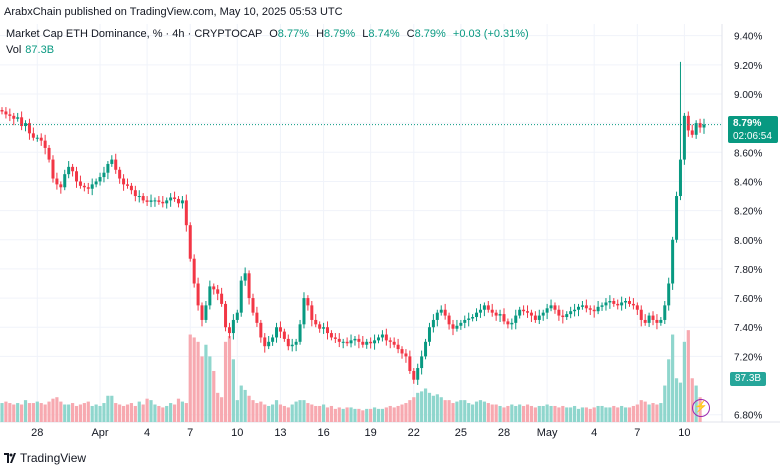 This screenshot has height=470, width=780. I want to click on volume-label: Vol, so click(14, 50).